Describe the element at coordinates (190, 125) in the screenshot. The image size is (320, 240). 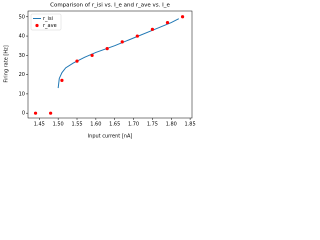
I see `x-tick-label: 1.85` at that location.